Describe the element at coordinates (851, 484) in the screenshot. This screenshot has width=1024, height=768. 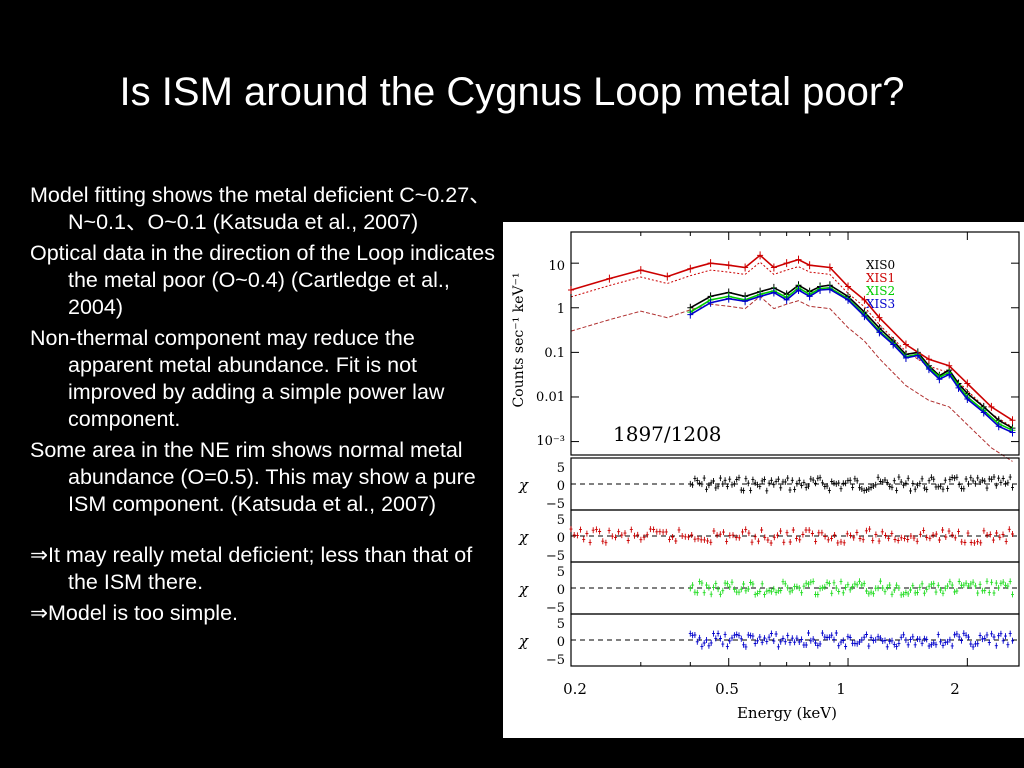
I see `residuals-xis0` at that location.